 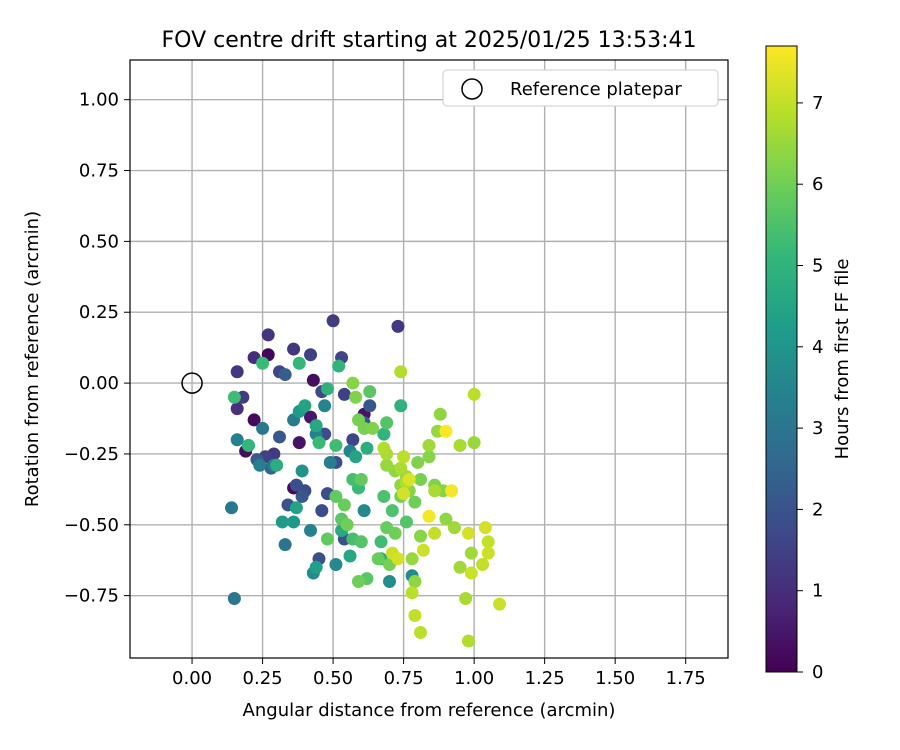 I want to click on x-axis-ticks: 0.00 0.25 0.50 0.75 1.00 1.25 1.50 1.75, so click(x=439, y=673).